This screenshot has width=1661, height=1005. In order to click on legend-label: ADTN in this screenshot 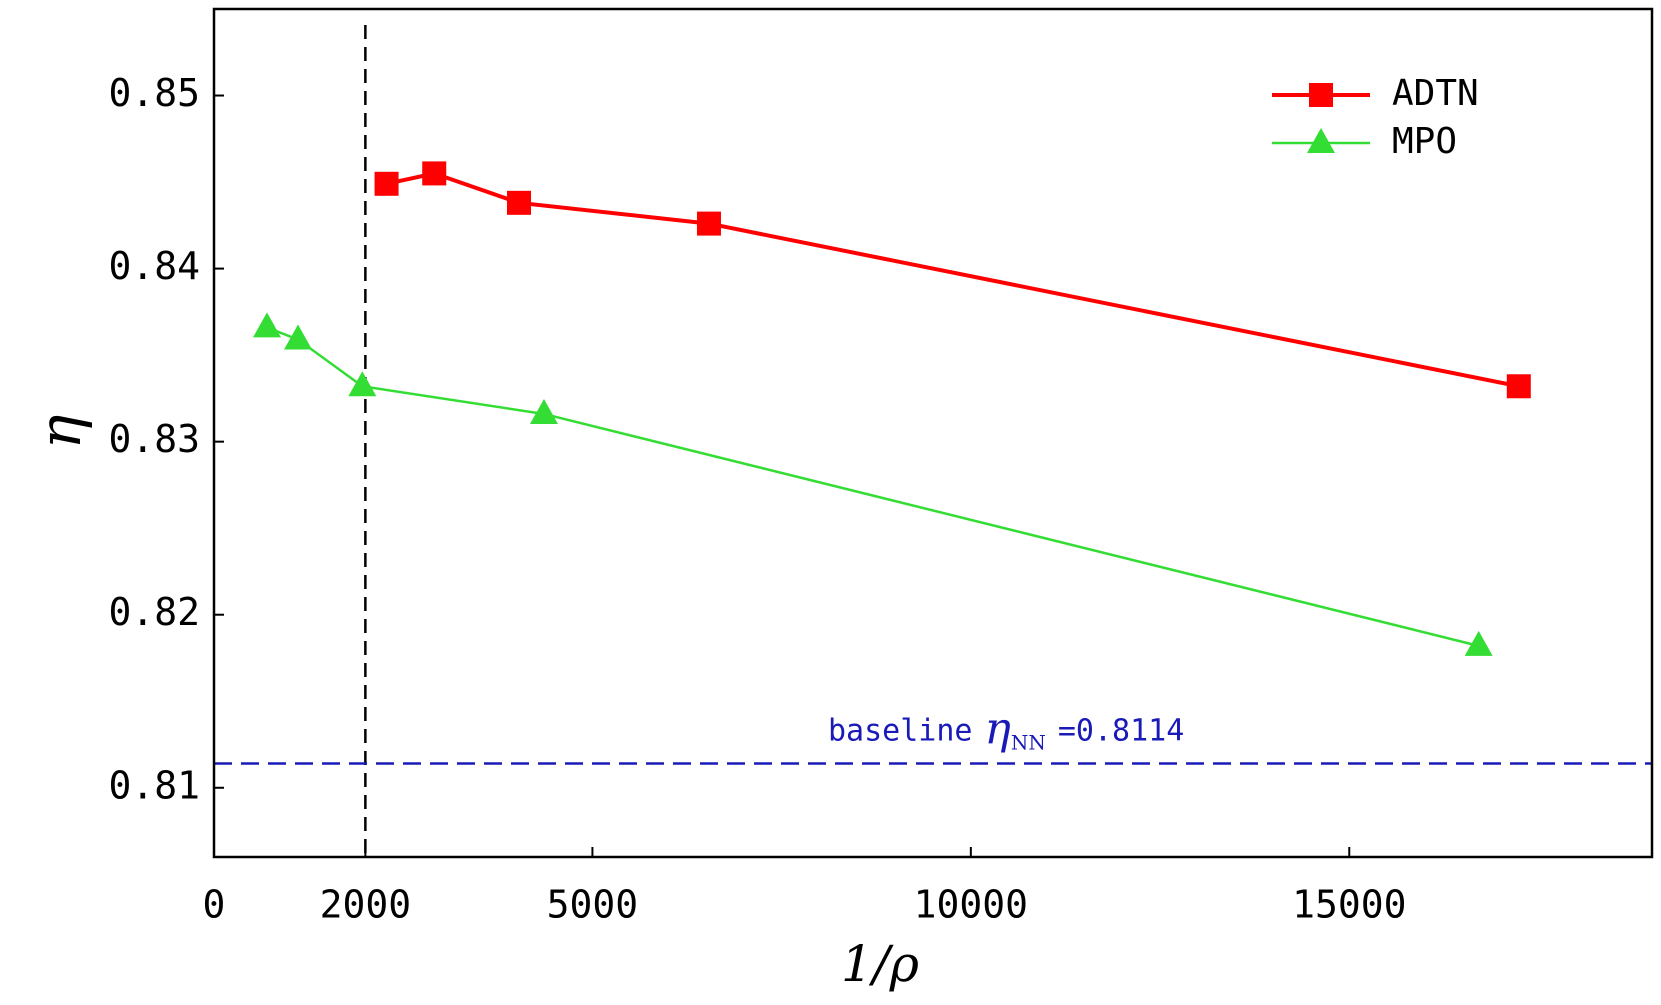, I will do `click(1435, 93)`.